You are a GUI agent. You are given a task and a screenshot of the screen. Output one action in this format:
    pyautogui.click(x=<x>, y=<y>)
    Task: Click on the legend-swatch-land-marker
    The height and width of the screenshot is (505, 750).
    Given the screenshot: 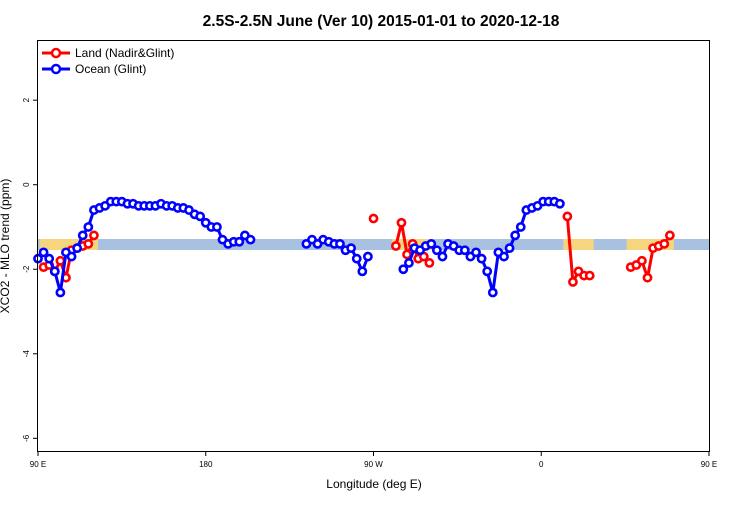 What is the action you would take?
    pyautogui.click(x=56, y=53)
    